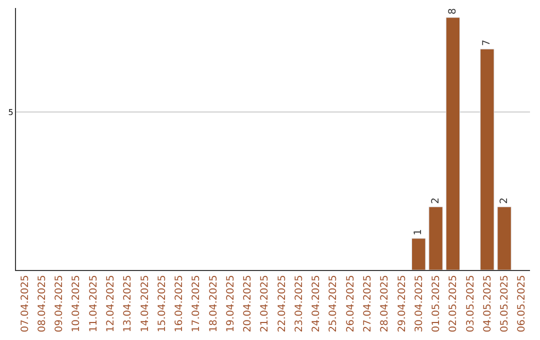 The width and height of the screenshot is (540, 340). What do you see at coordinates (128, 303) in the screenshot?
I see `x-tick-label: 13.04.2025` at bounding box center [128, 303].